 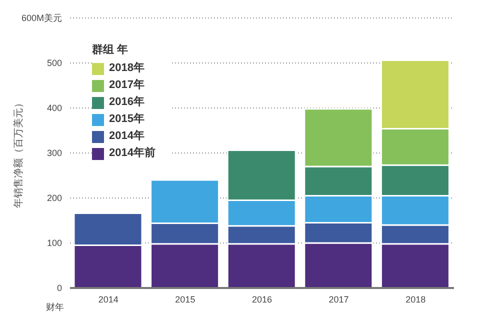 I want to click on y-tick-label: 100, so click(x=54, y=243).